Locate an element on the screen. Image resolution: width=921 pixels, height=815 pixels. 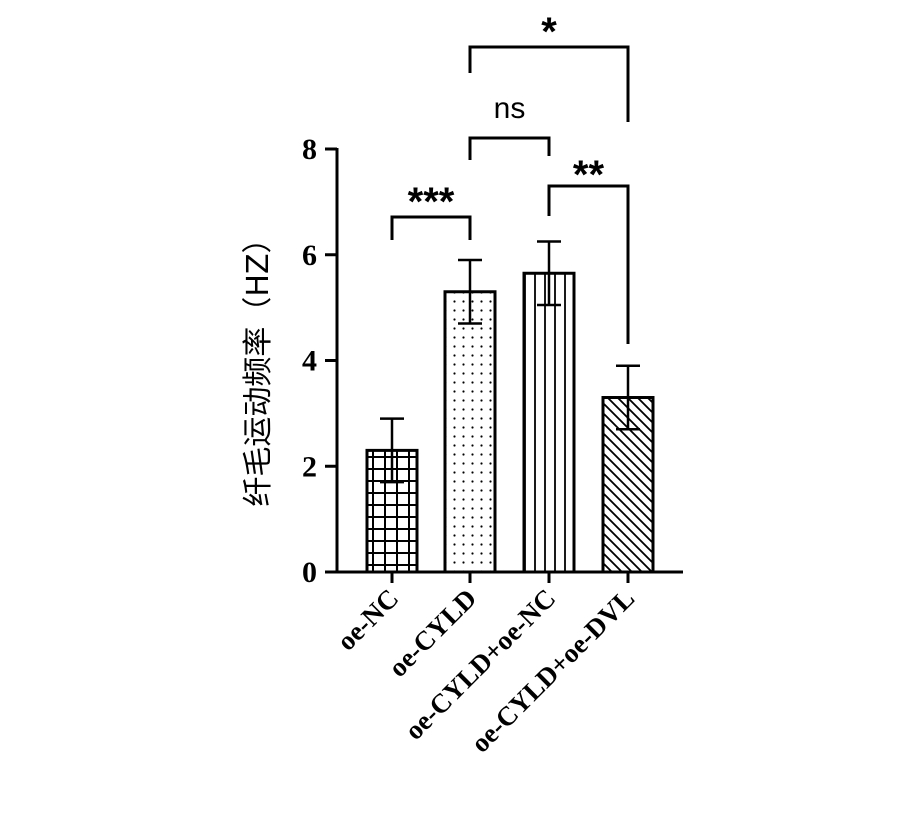
bar-oe-CYLD+oe-NC is located at coordinates (549, 422).